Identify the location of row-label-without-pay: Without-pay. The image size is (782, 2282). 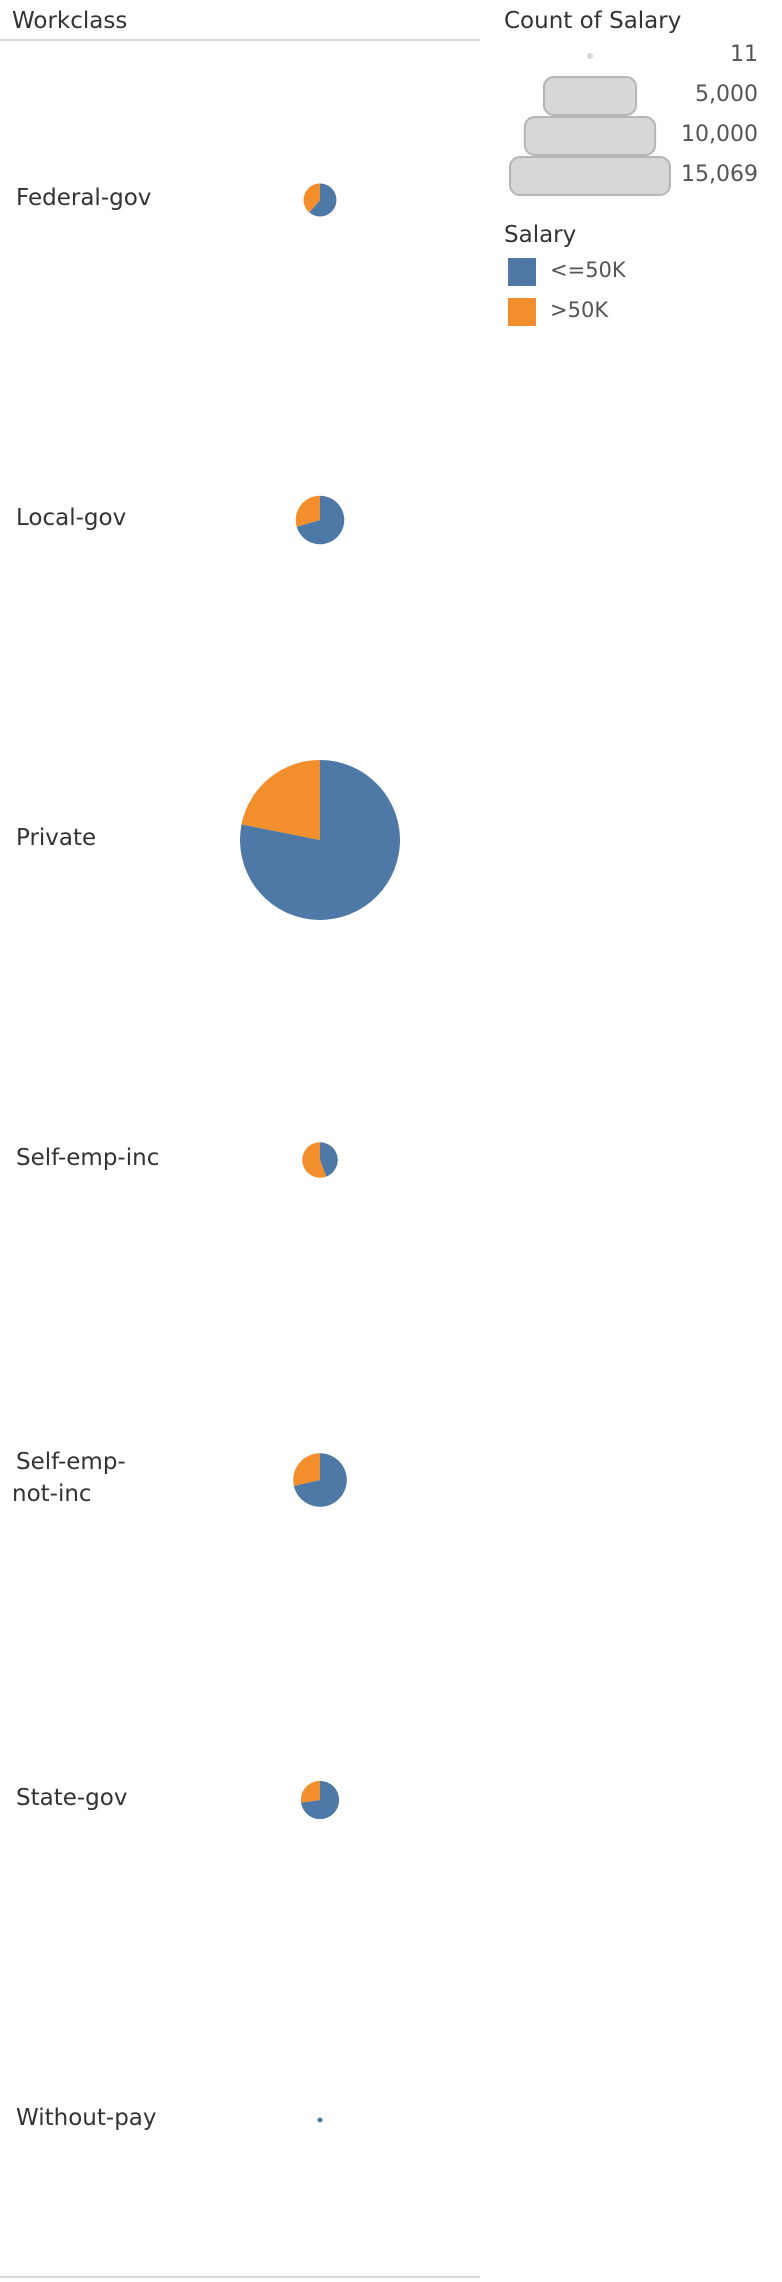
(86, 2118).